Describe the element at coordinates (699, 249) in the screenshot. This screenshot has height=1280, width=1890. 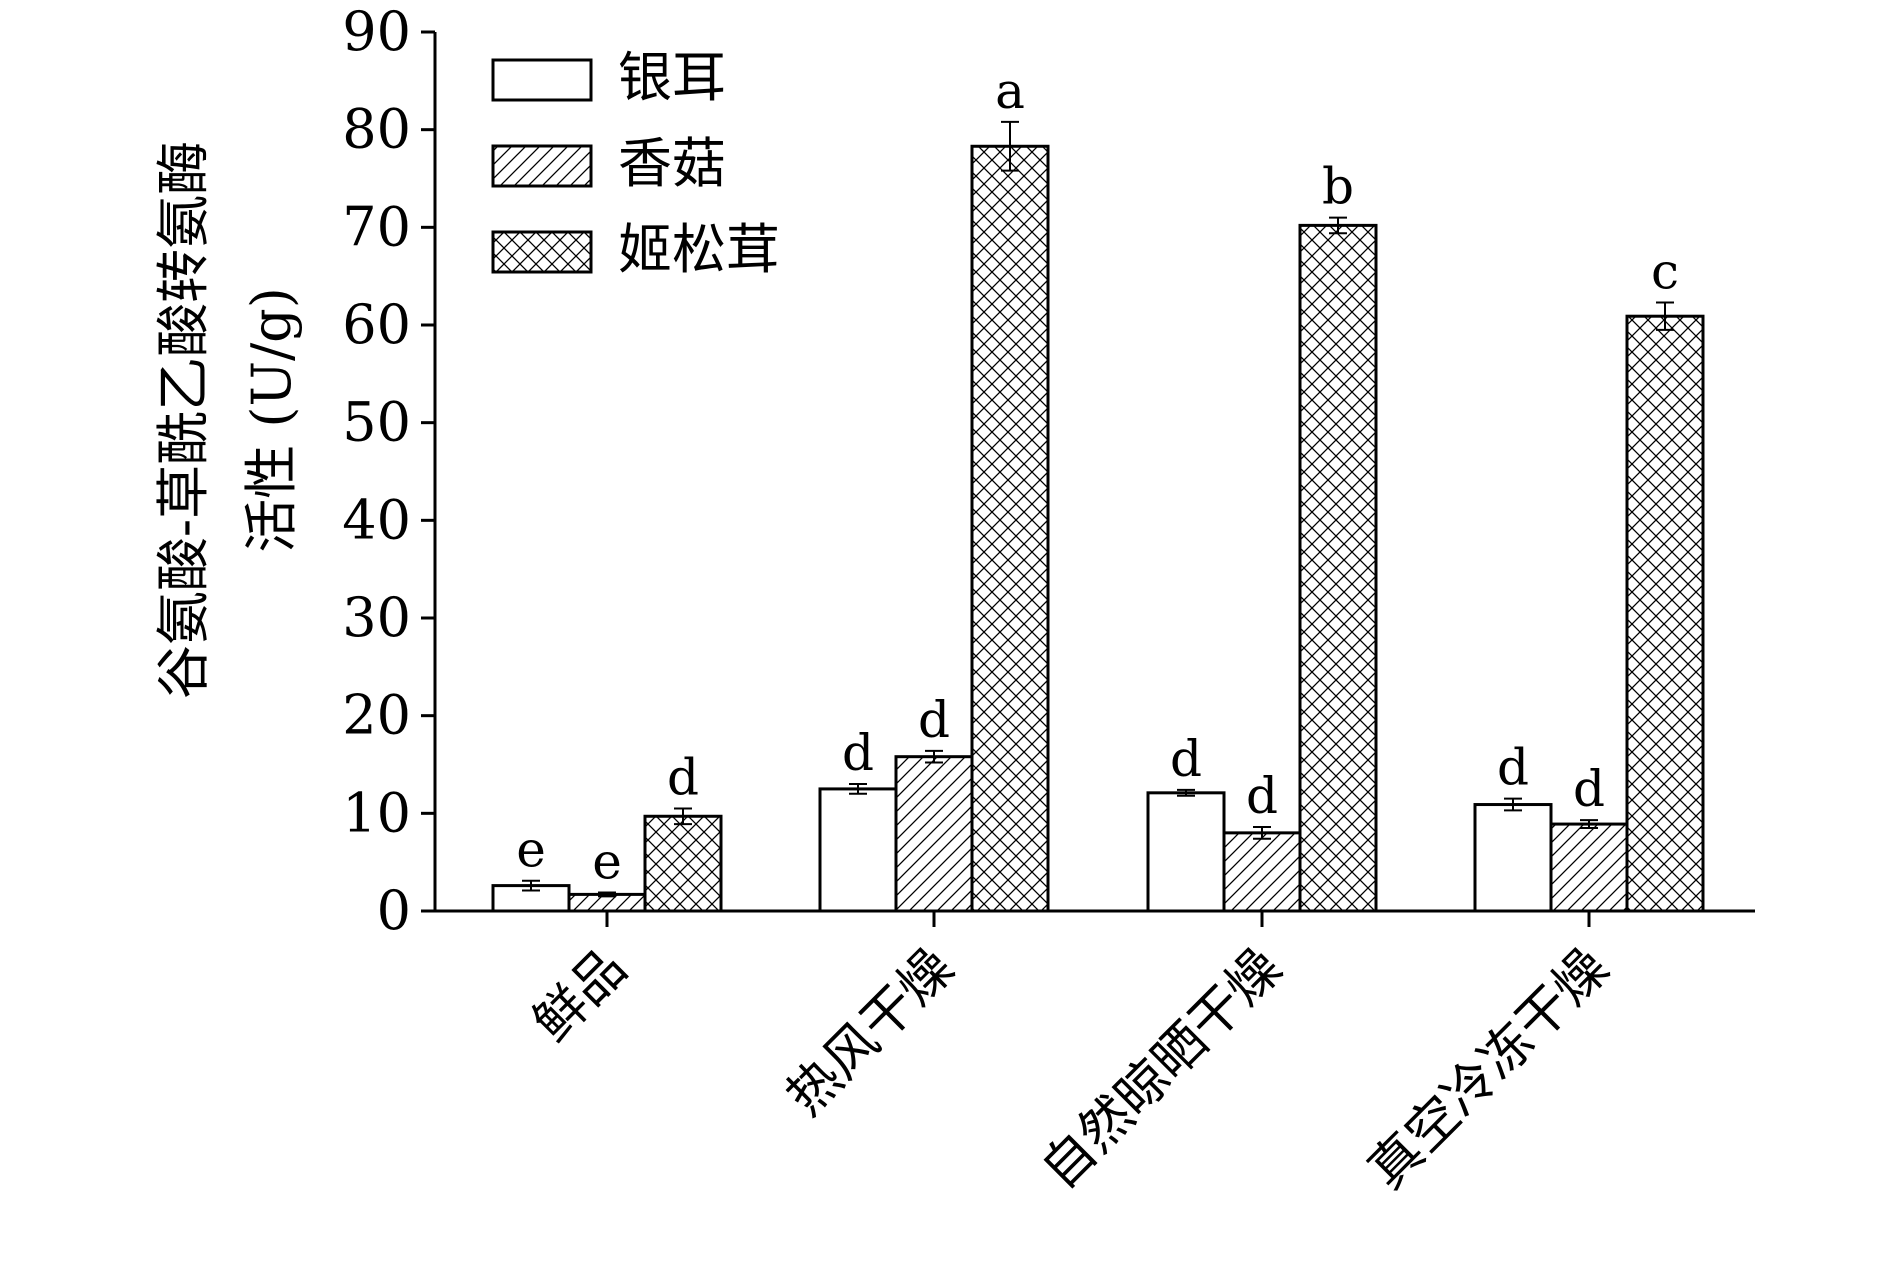
I see `legend-label: 姬松茸` at that location.